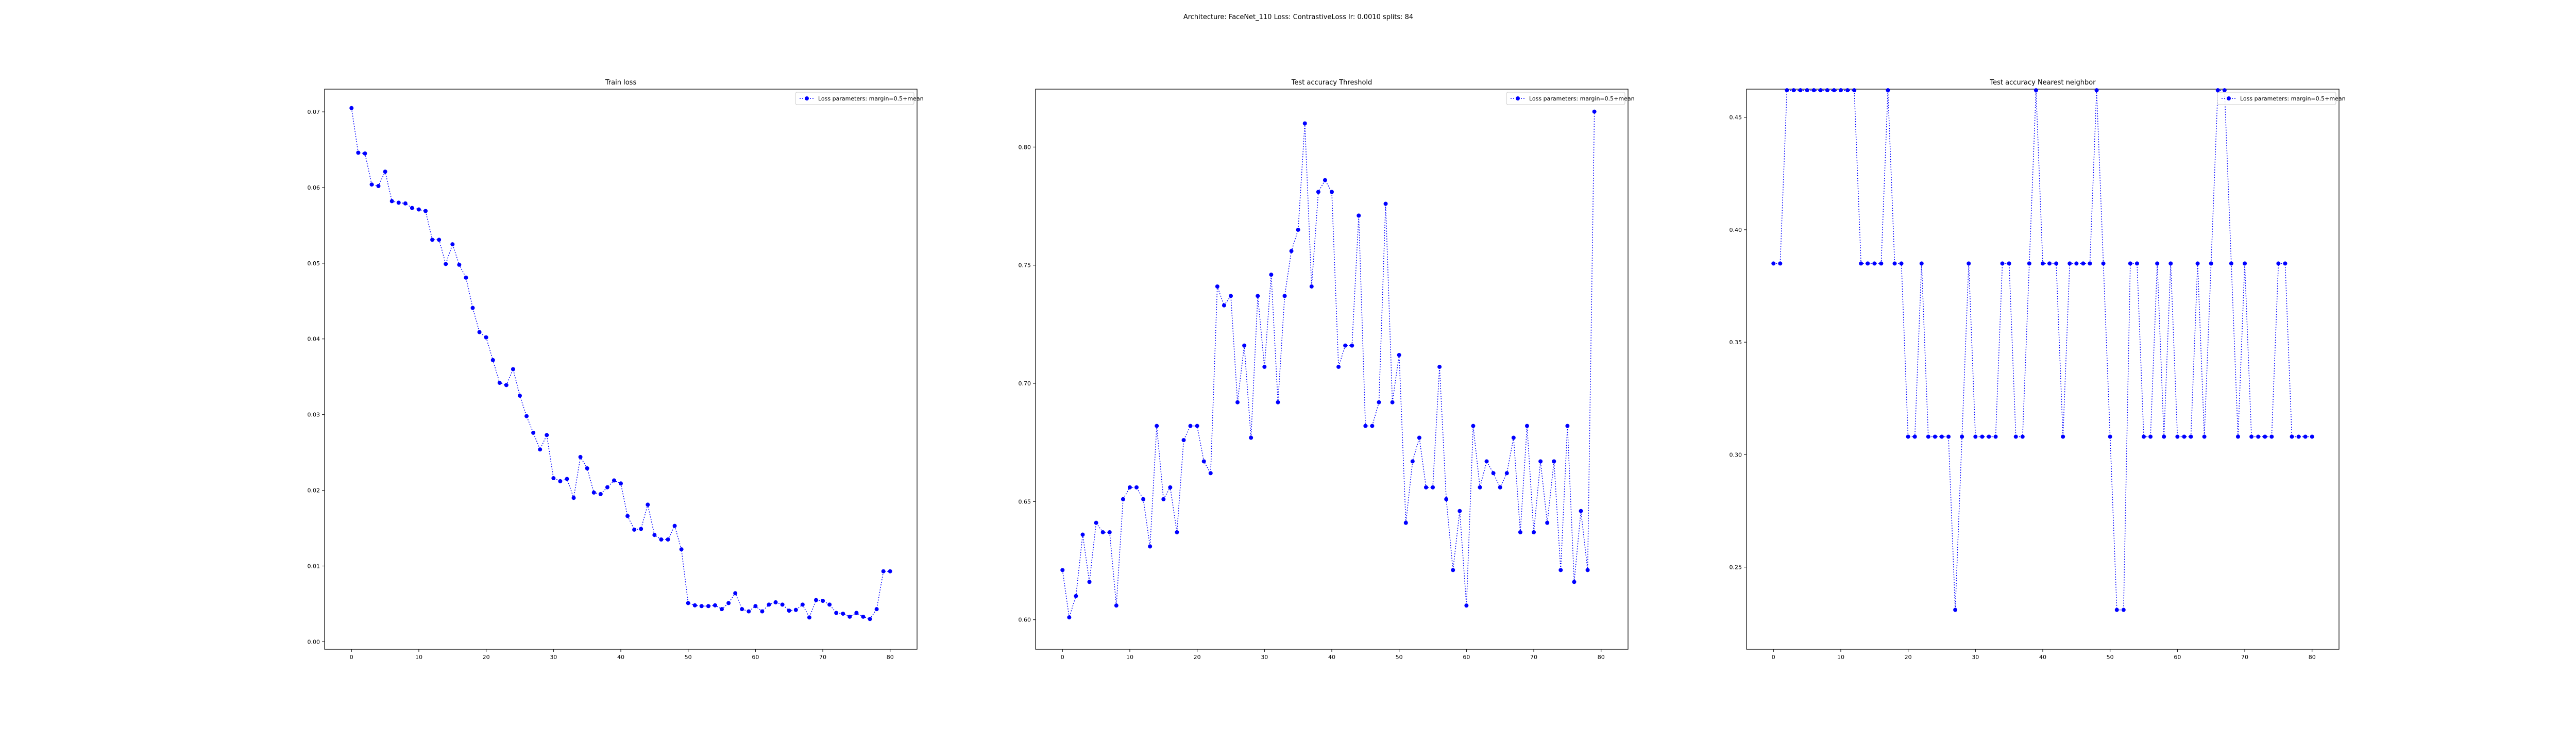  I want to click on x-tick-label: 60, so click(755, 657).